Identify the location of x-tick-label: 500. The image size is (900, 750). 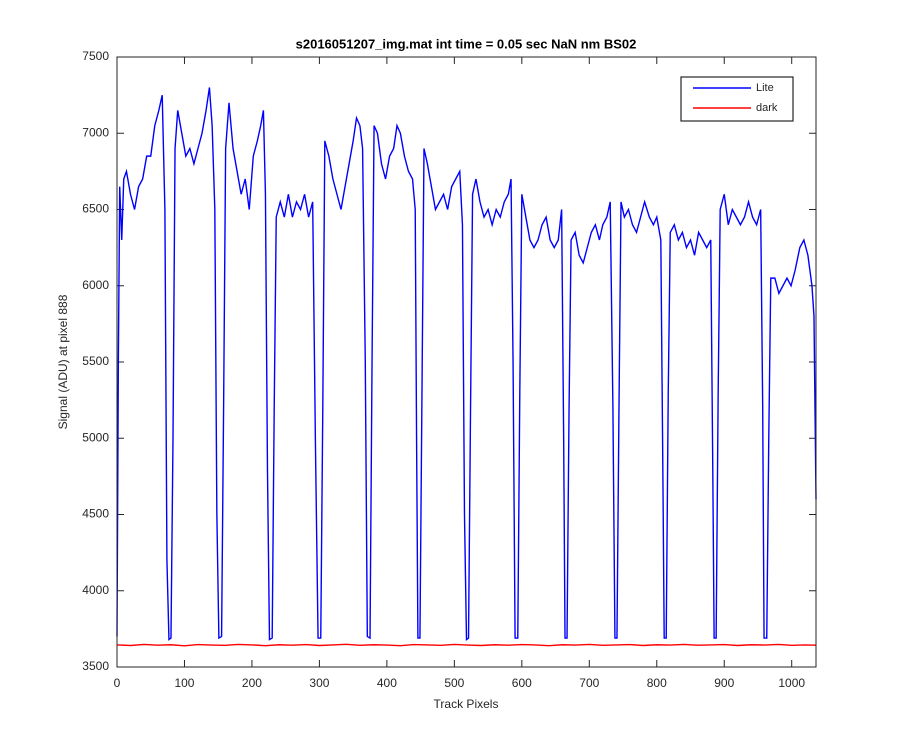
(454, 683).